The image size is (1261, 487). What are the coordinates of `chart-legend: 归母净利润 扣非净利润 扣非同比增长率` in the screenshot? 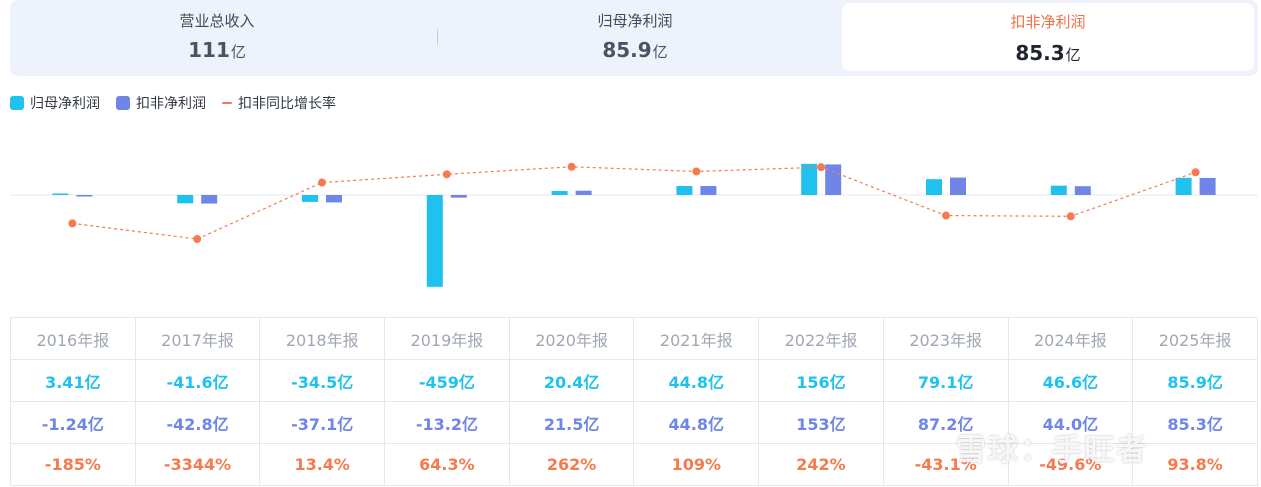 It's located at (181, 103).